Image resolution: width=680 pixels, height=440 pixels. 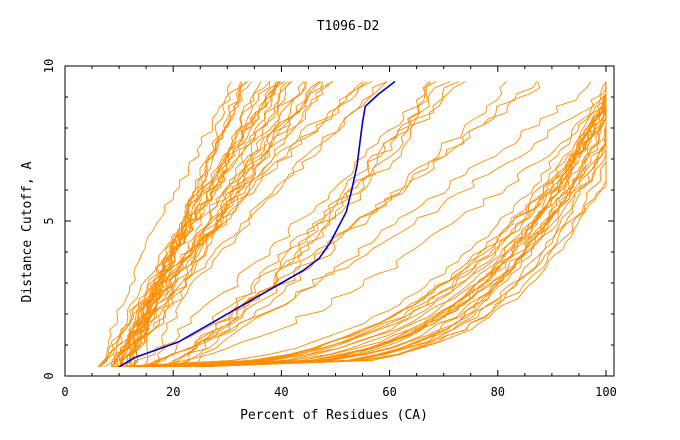 What do you see at coordinates (348, 26) in the screenshot?
I see `chart-title: T1096-D2` at bounding box center [348, 26].